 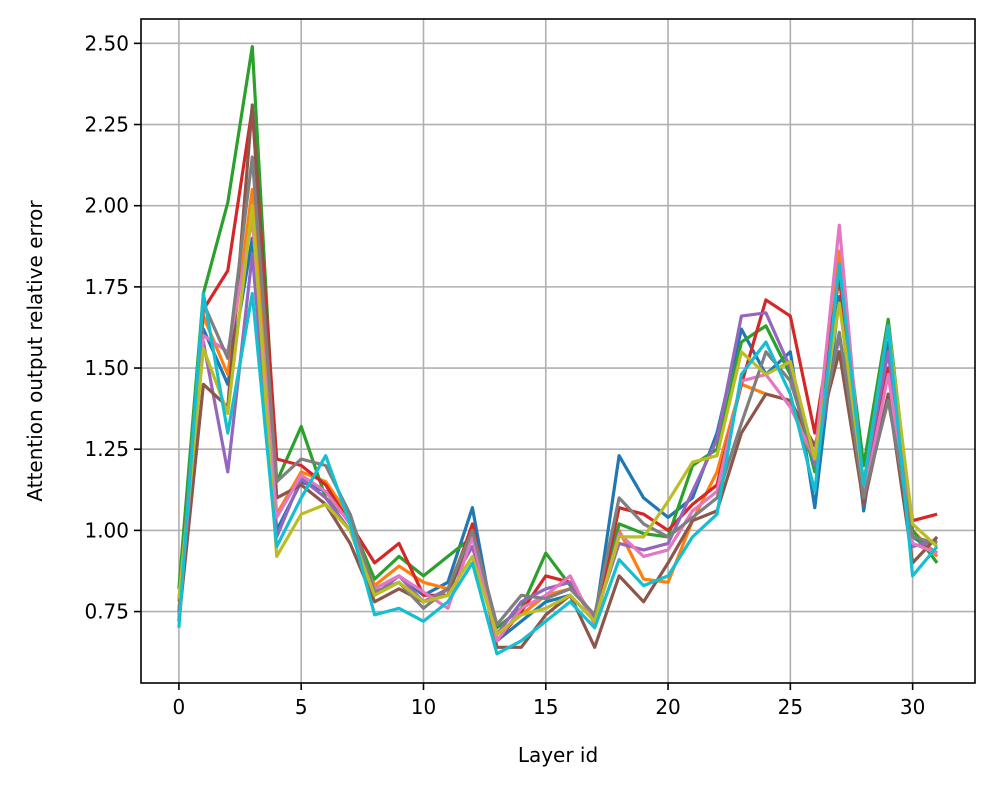 I want to click on y-tick-label: 0.75, so click(x=106, y=612).